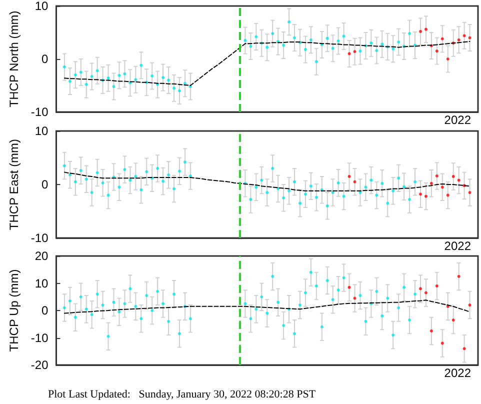  Describe the element at coordinates (41, 256) in the screenshot. I see `y-tick-label: 20` at that location.